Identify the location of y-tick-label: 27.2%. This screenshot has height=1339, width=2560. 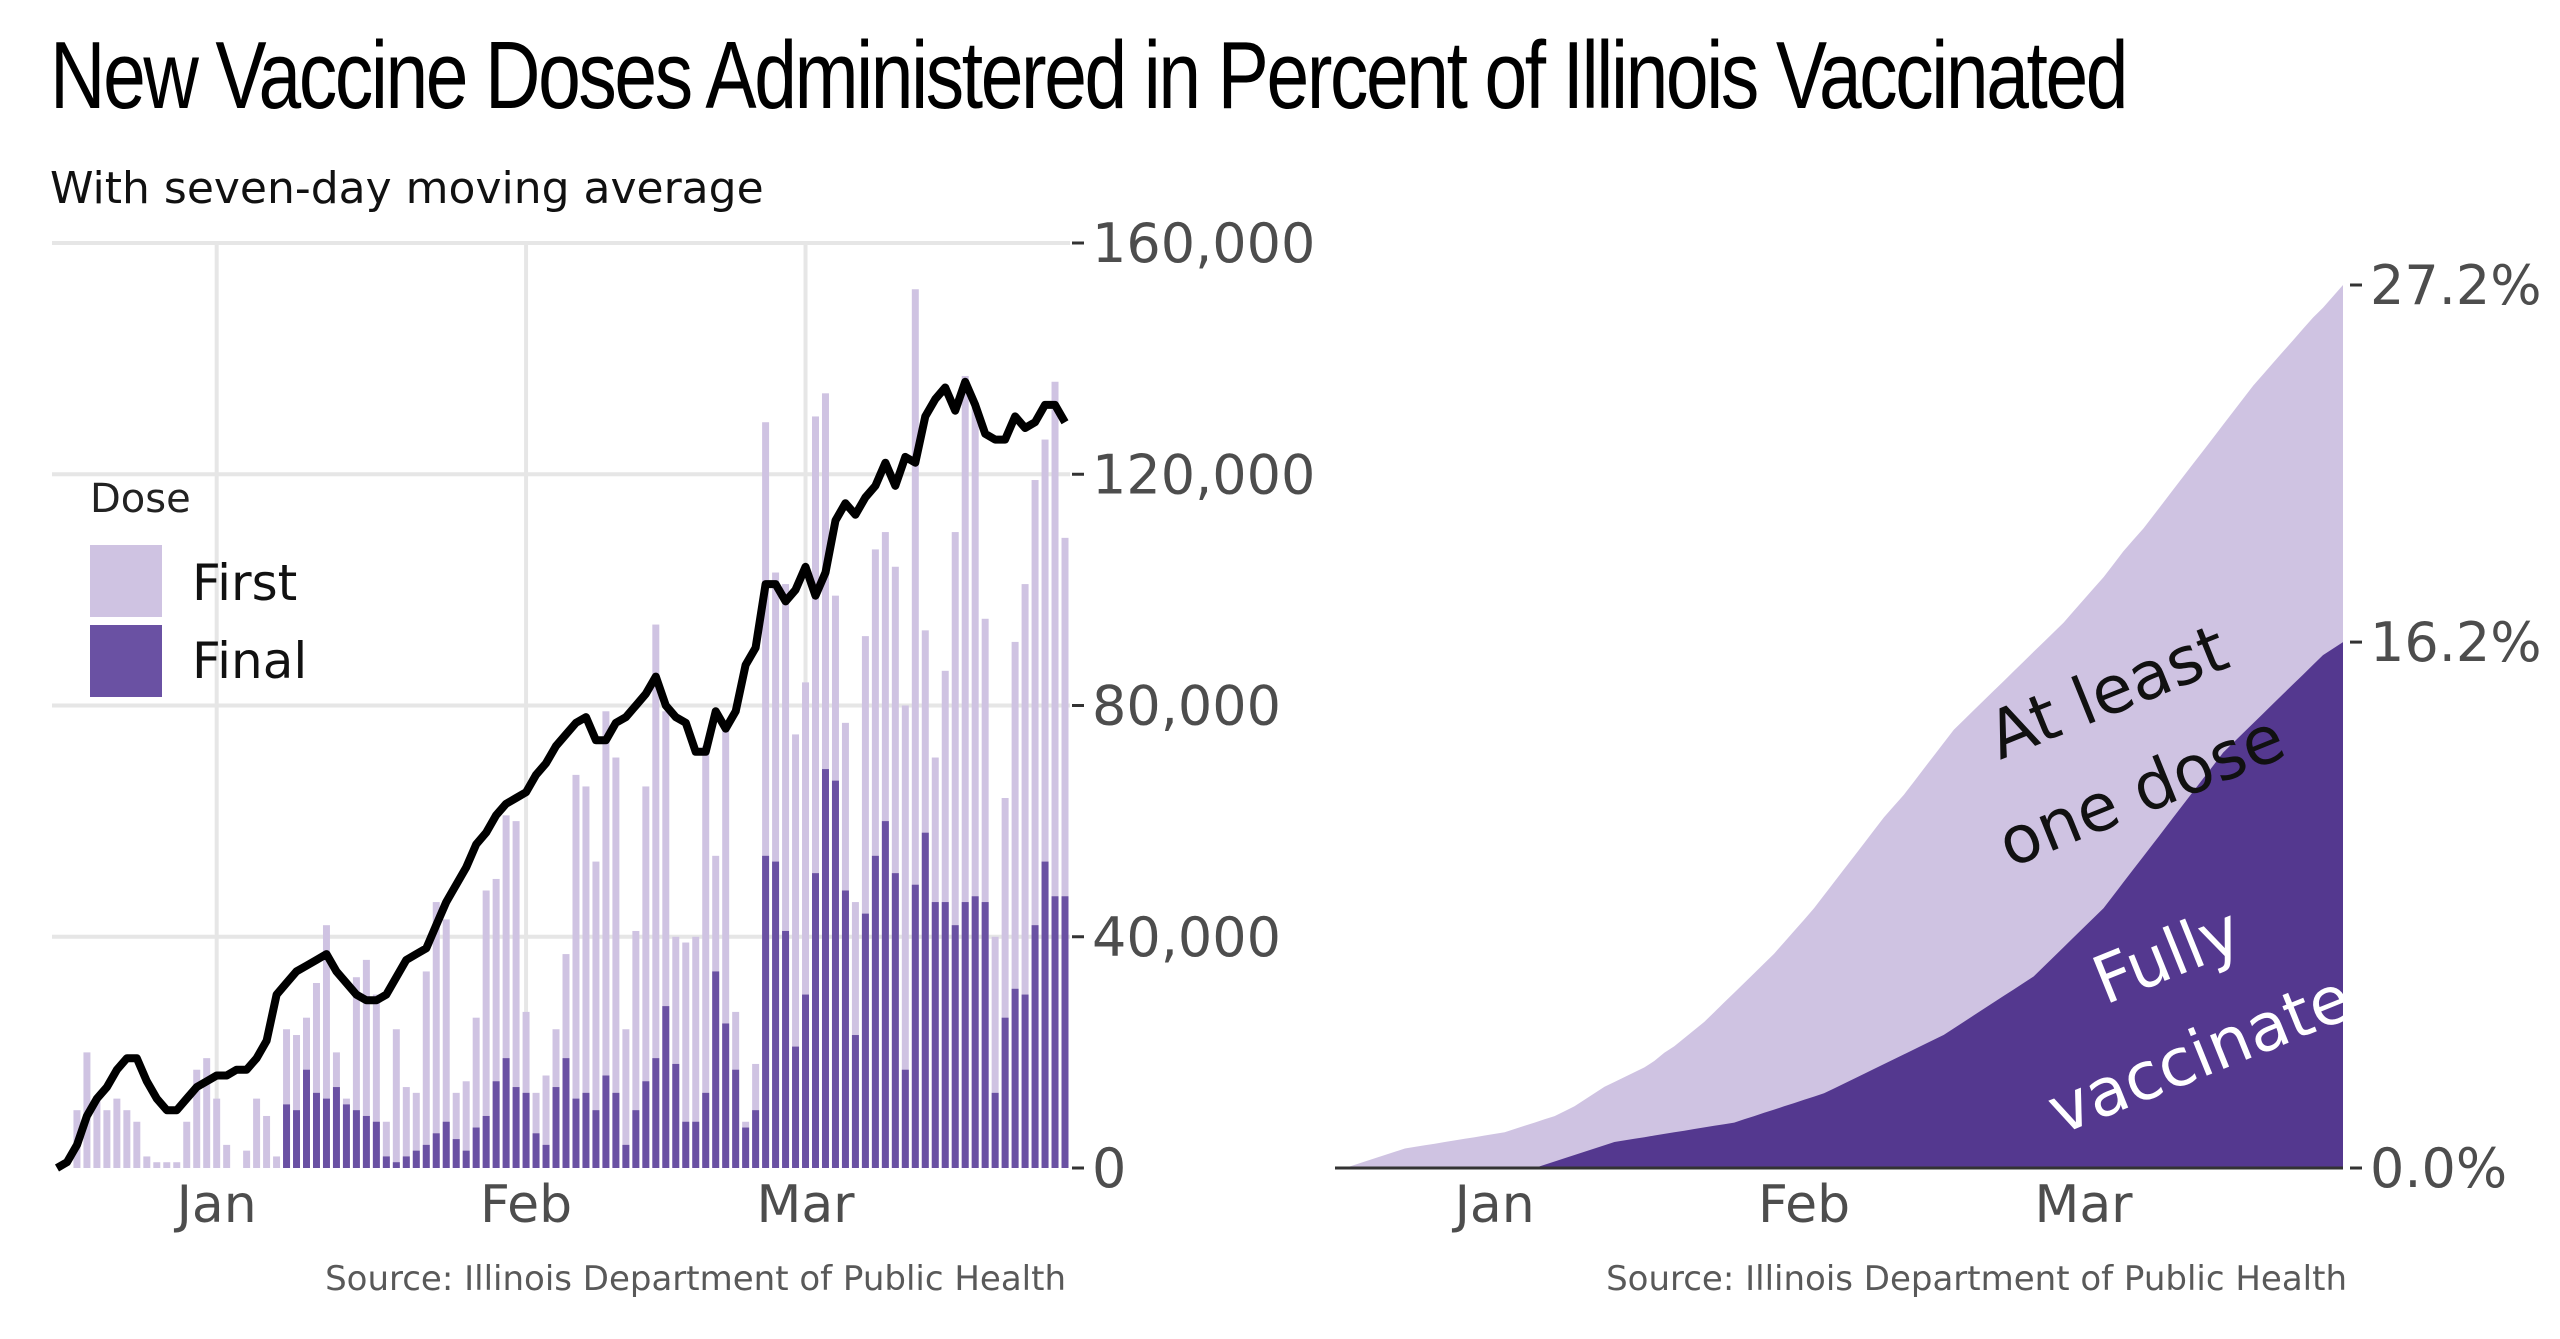
(2456, 285).